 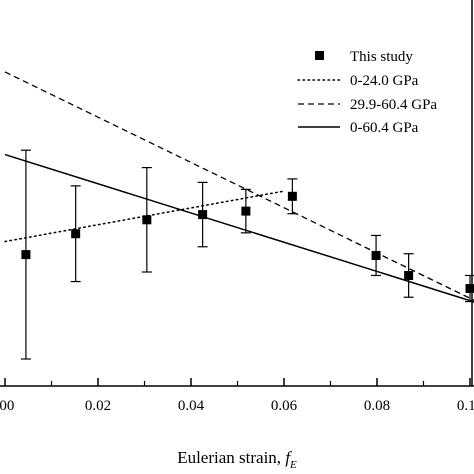 What do you see at coordinates (191, 406) in the screenshot?
I see `x-tick-label: 0.04` at bounding box center [191, 406].